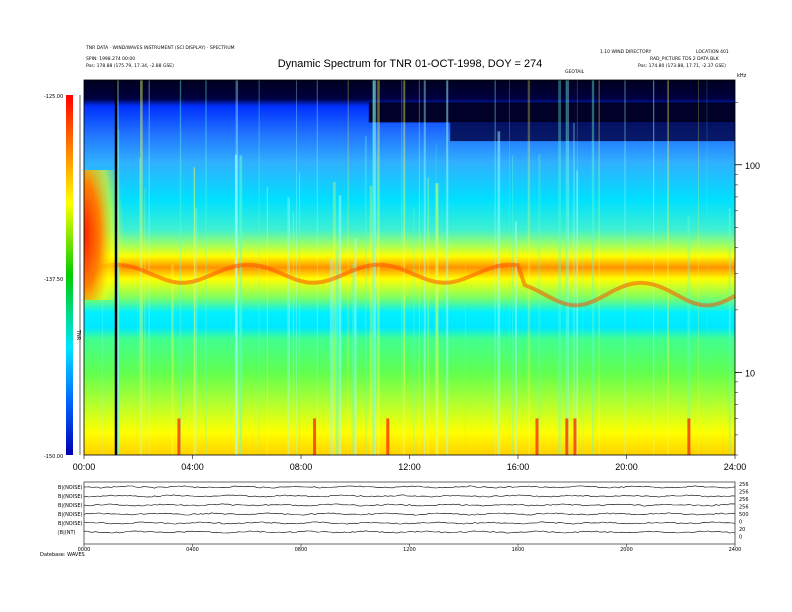  Describe the element at coordinates (682, 66) in the screenshot. I see `header-right-line3: Pos: 174.80 (173.88, 17.71, -2.37 GSE)` at that location.